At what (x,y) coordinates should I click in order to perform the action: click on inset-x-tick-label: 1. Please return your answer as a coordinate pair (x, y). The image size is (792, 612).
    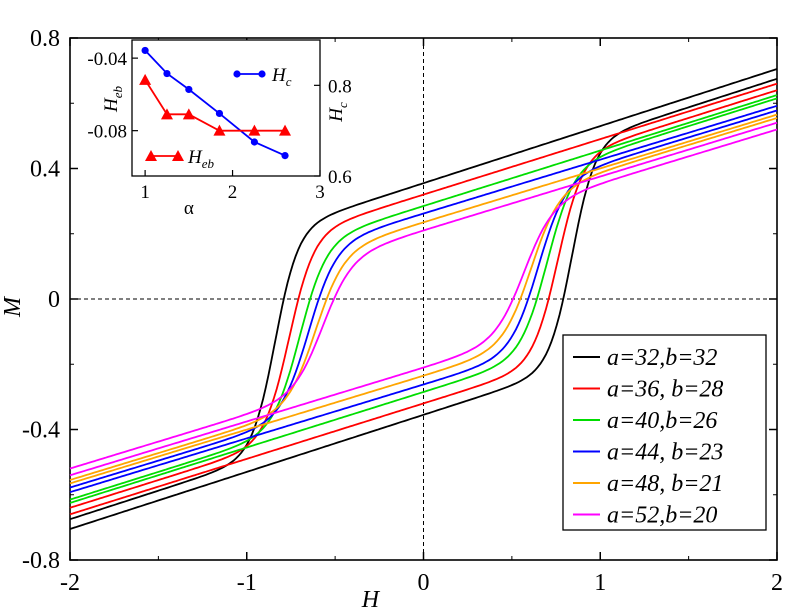
    Looking at the image, I should click on (145, 192).